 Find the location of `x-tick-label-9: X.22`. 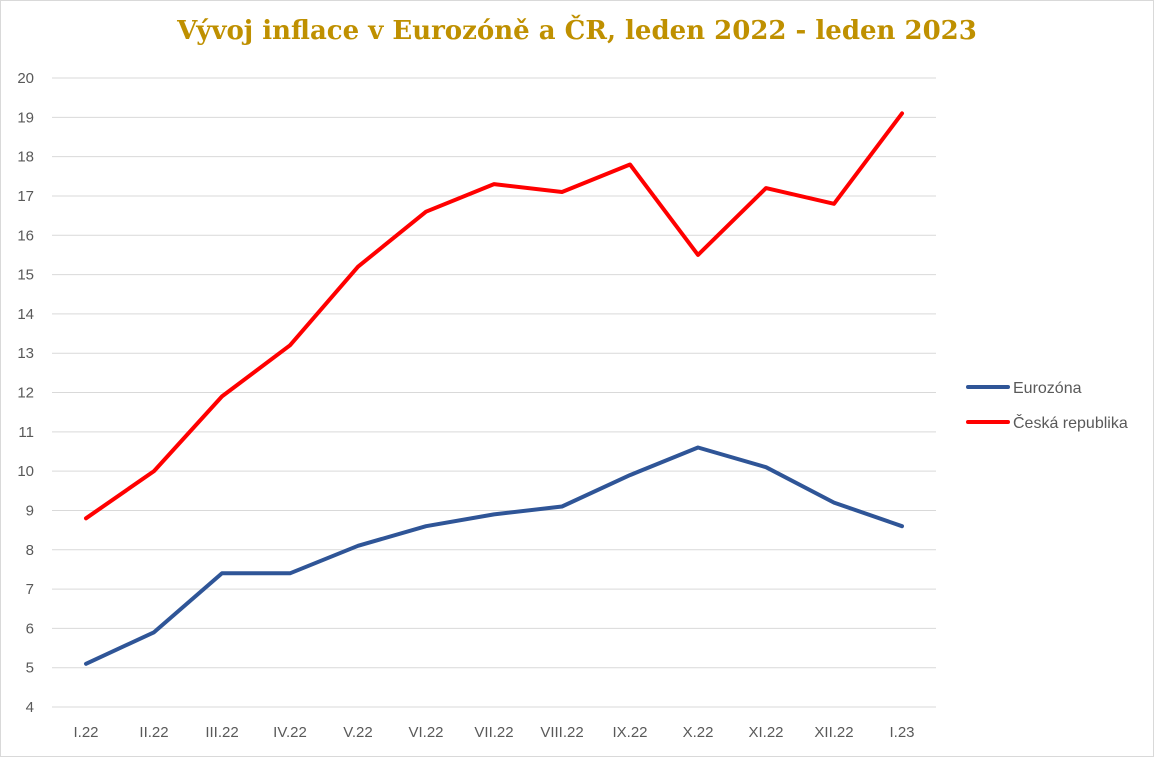

x-tick-label-9: X.22 is located at coordinates (698, 732).